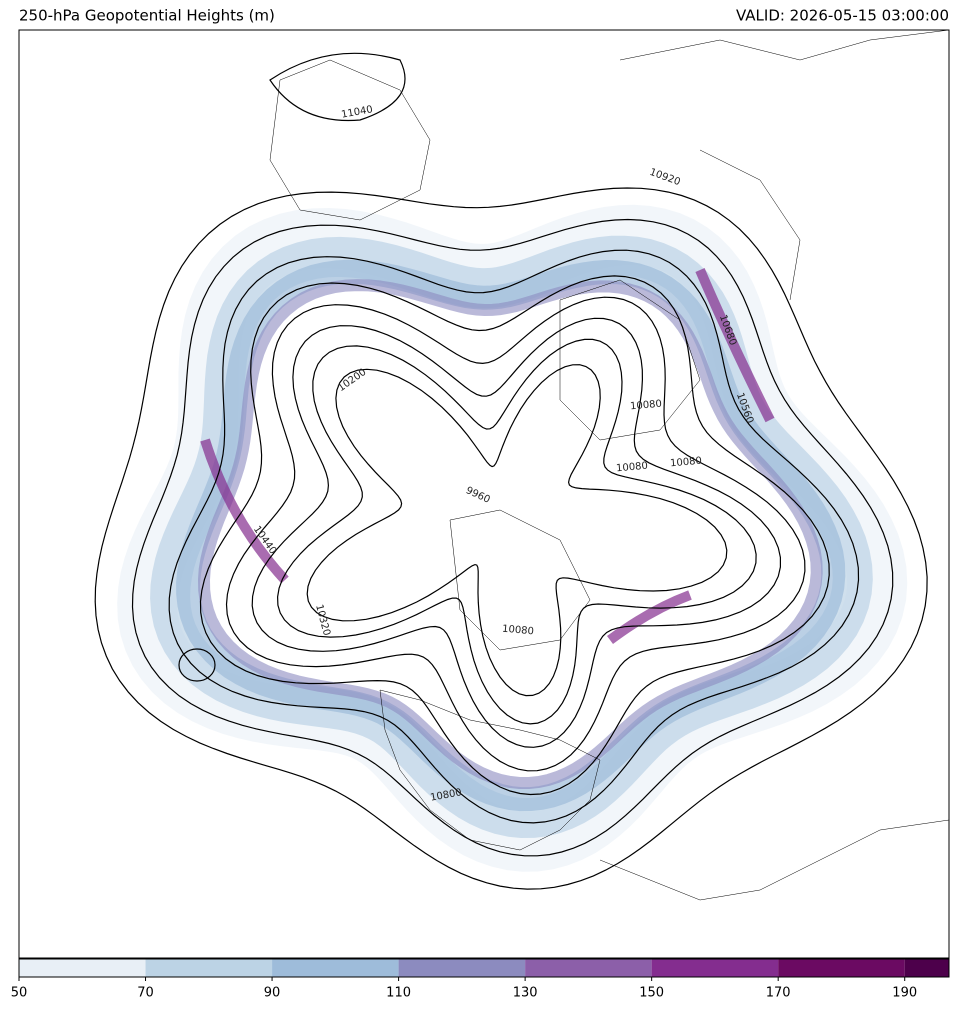 Image resolution: width=958 pixels, height=1011 pixels. What do you see at coordinates (778, 993) in the screenshot?
I see `colorbar-tick-label: 170` at bounding box center [778, 993].